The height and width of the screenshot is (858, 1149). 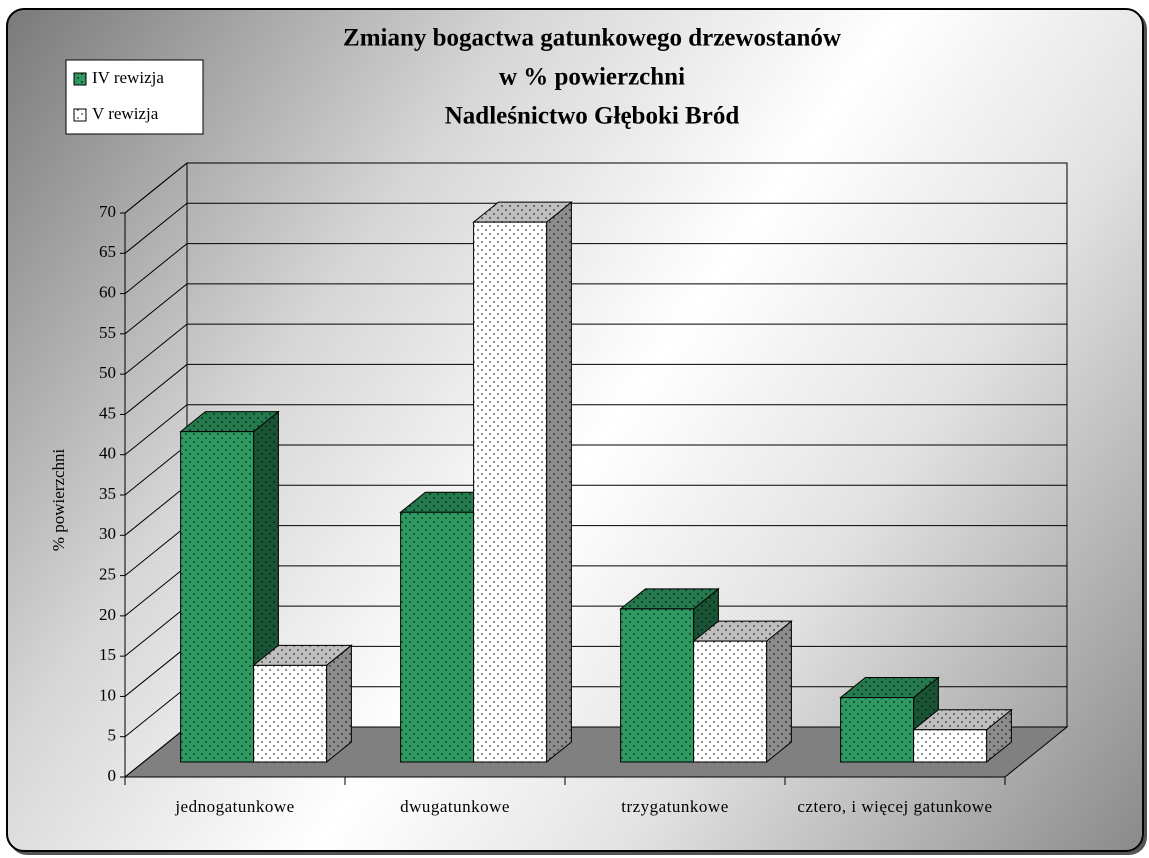 I want to click on x-tick-label: dwugatunkowe, so click(x=455, y=806).